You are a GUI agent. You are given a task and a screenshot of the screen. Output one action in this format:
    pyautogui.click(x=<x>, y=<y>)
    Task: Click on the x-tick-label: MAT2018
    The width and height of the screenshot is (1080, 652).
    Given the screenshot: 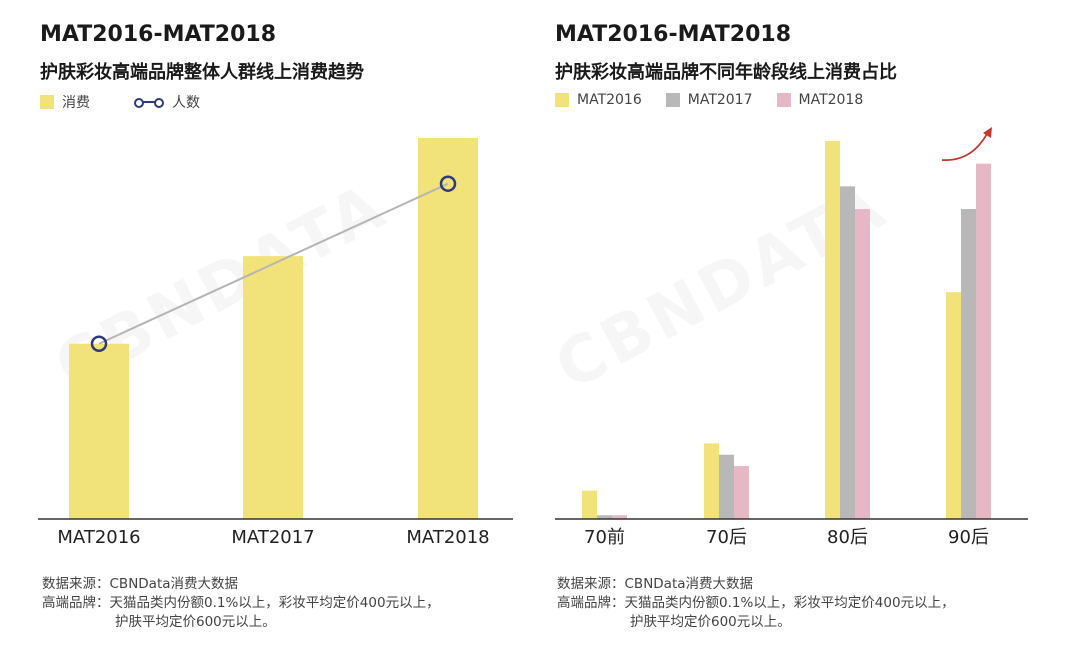 What is the action you would take?
    pyautogui.click(x=447, y=537)
    